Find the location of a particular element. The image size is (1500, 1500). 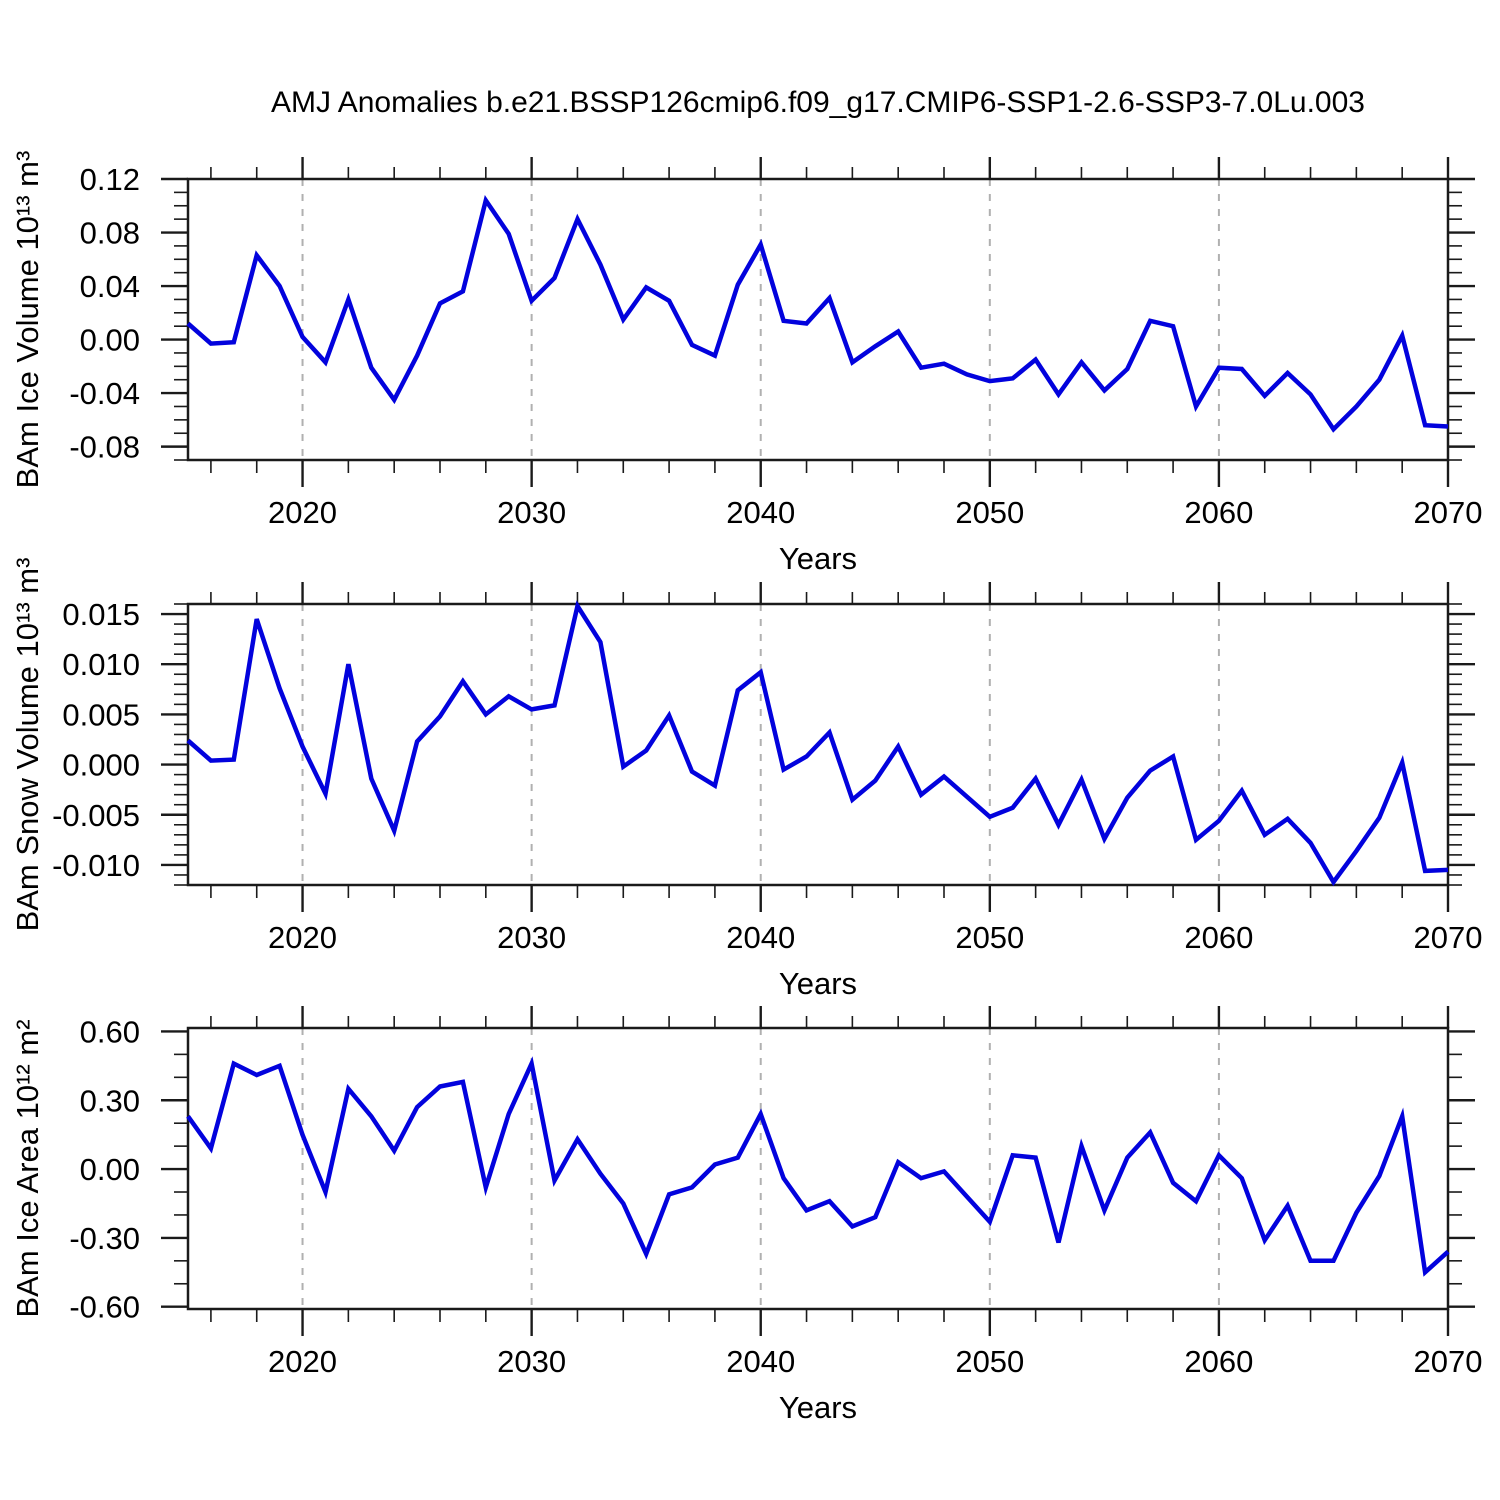

ice-area-series-line is located at coordinates (818, 1166).